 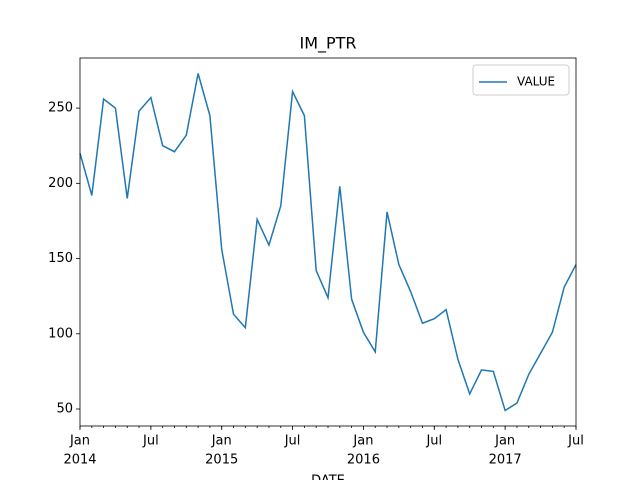 I want to click on x-tick-year: 2017, so click(x=505, y=460).